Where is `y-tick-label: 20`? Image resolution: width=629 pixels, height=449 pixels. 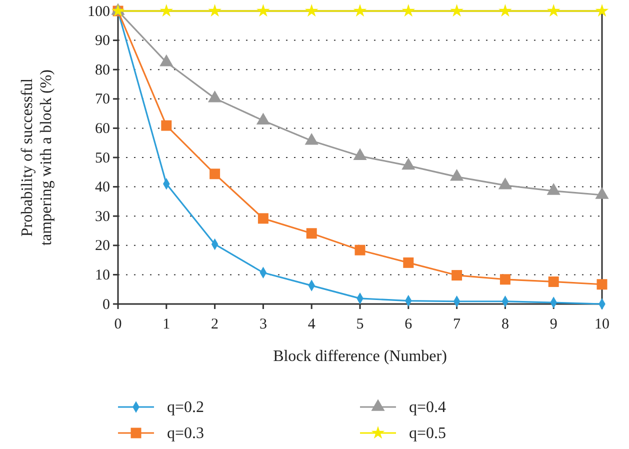
y-tick-label: 20 is located at coordinates (102, 246).